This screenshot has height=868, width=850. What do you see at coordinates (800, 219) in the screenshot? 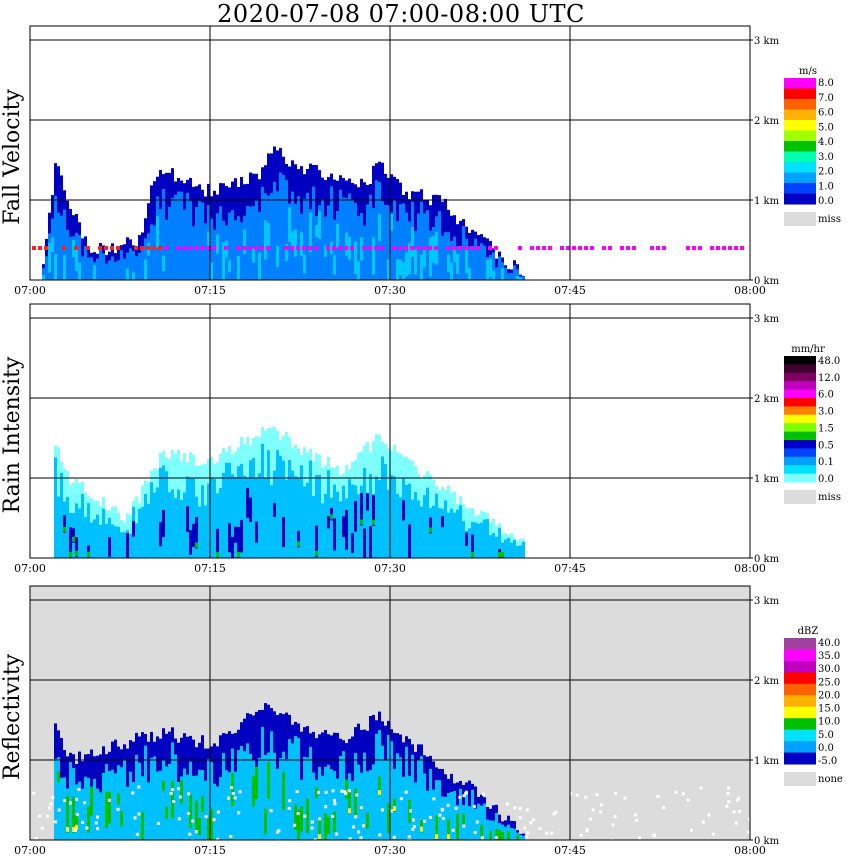
I see `fall-velocity-legend-missing-swatch` at bounding box center [800, 219].